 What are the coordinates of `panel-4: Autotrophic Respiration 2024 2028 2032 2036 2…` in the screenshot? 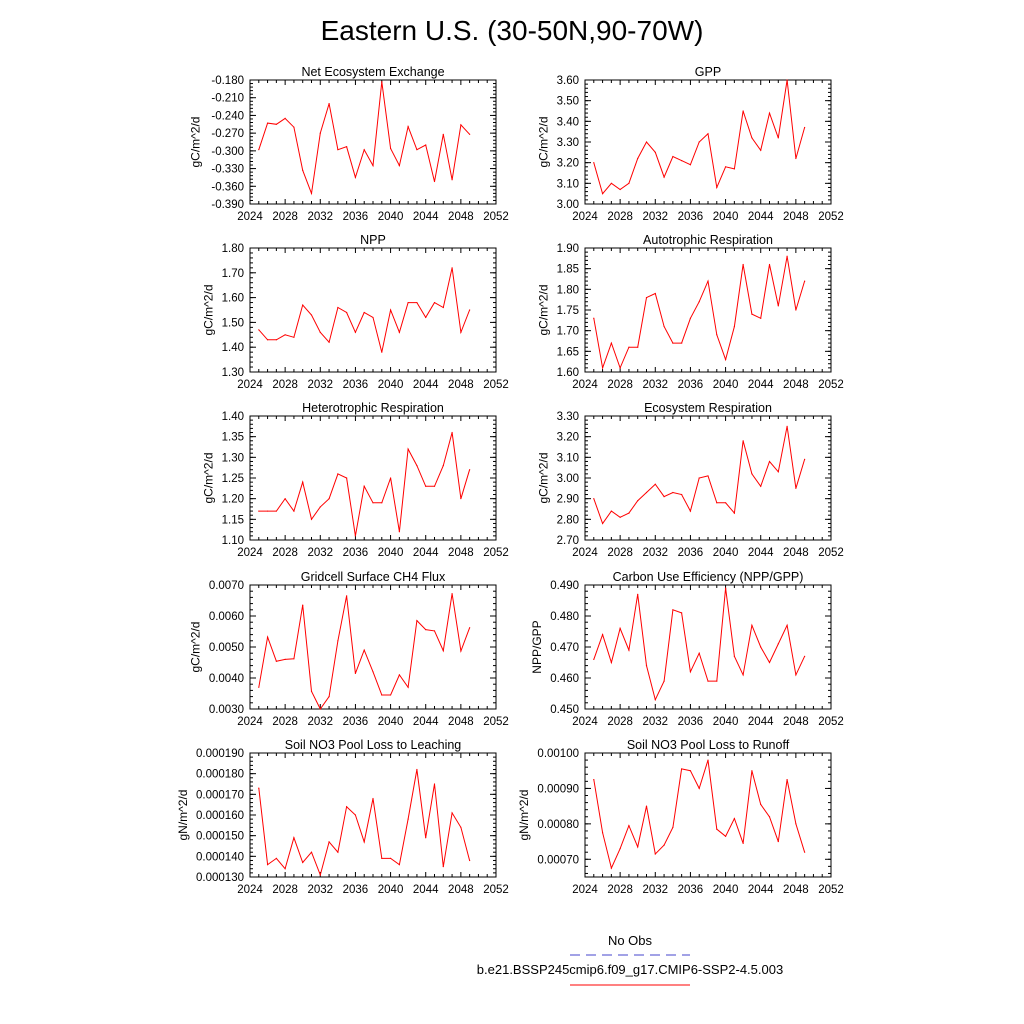 It's located at (689, 312).